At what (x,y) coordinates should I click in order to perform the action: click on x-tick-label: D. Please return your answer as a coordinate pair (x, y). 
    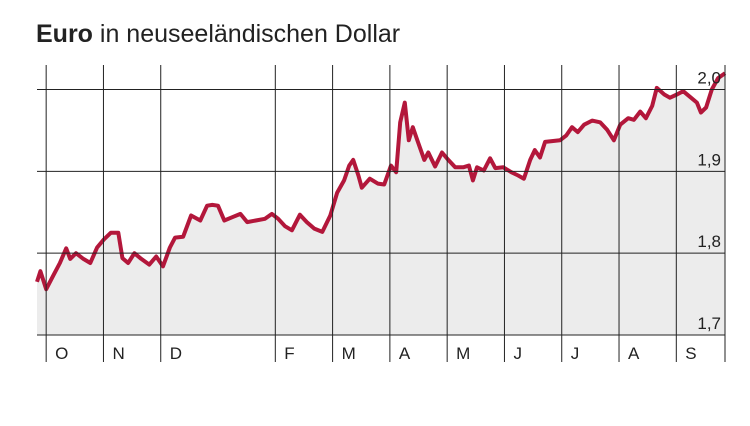
    Looking at the image, I should click on (176, 353).